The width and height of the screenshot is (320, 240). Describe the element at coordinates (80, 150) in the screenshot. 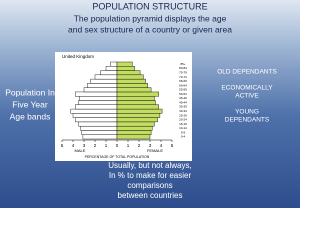

I see `male-label: MALE` at that location.